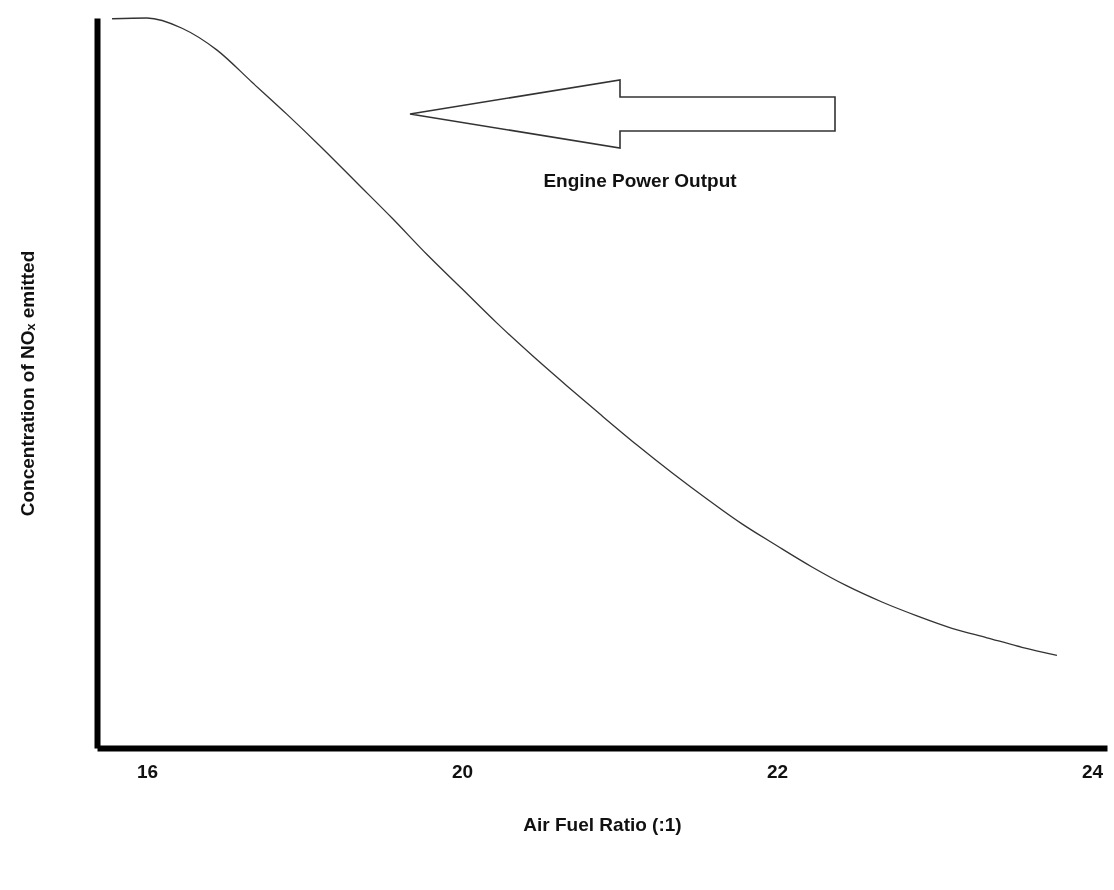  I want to click on x-axis-title: Air Fuel Ratio (:1), so click(602, 824).